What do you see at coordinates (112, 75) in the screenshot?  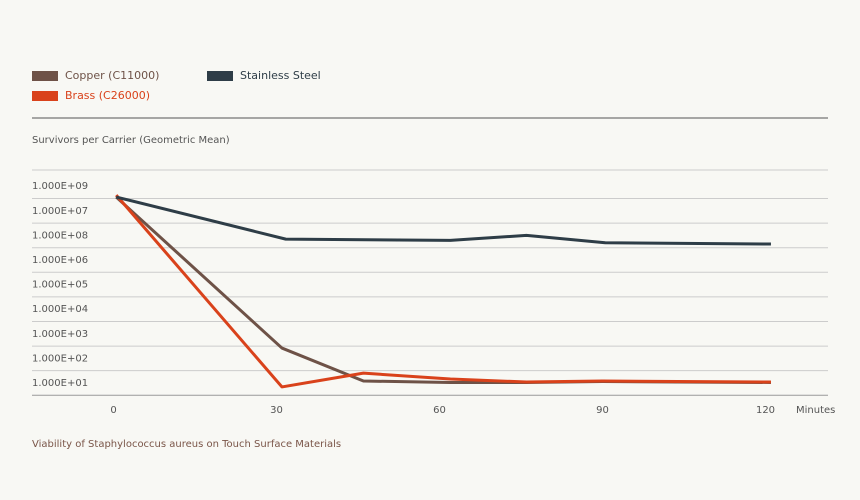 I see `legend-label: Copper (C11000)` at bounding box center [112, 75].